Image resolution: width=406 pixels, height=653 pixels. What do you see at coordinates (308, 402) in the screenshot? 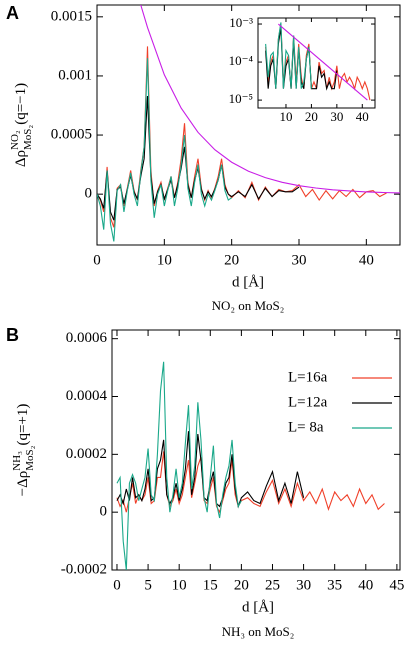
I see `legend-label: L=12a` at bounding box center [308, 402].